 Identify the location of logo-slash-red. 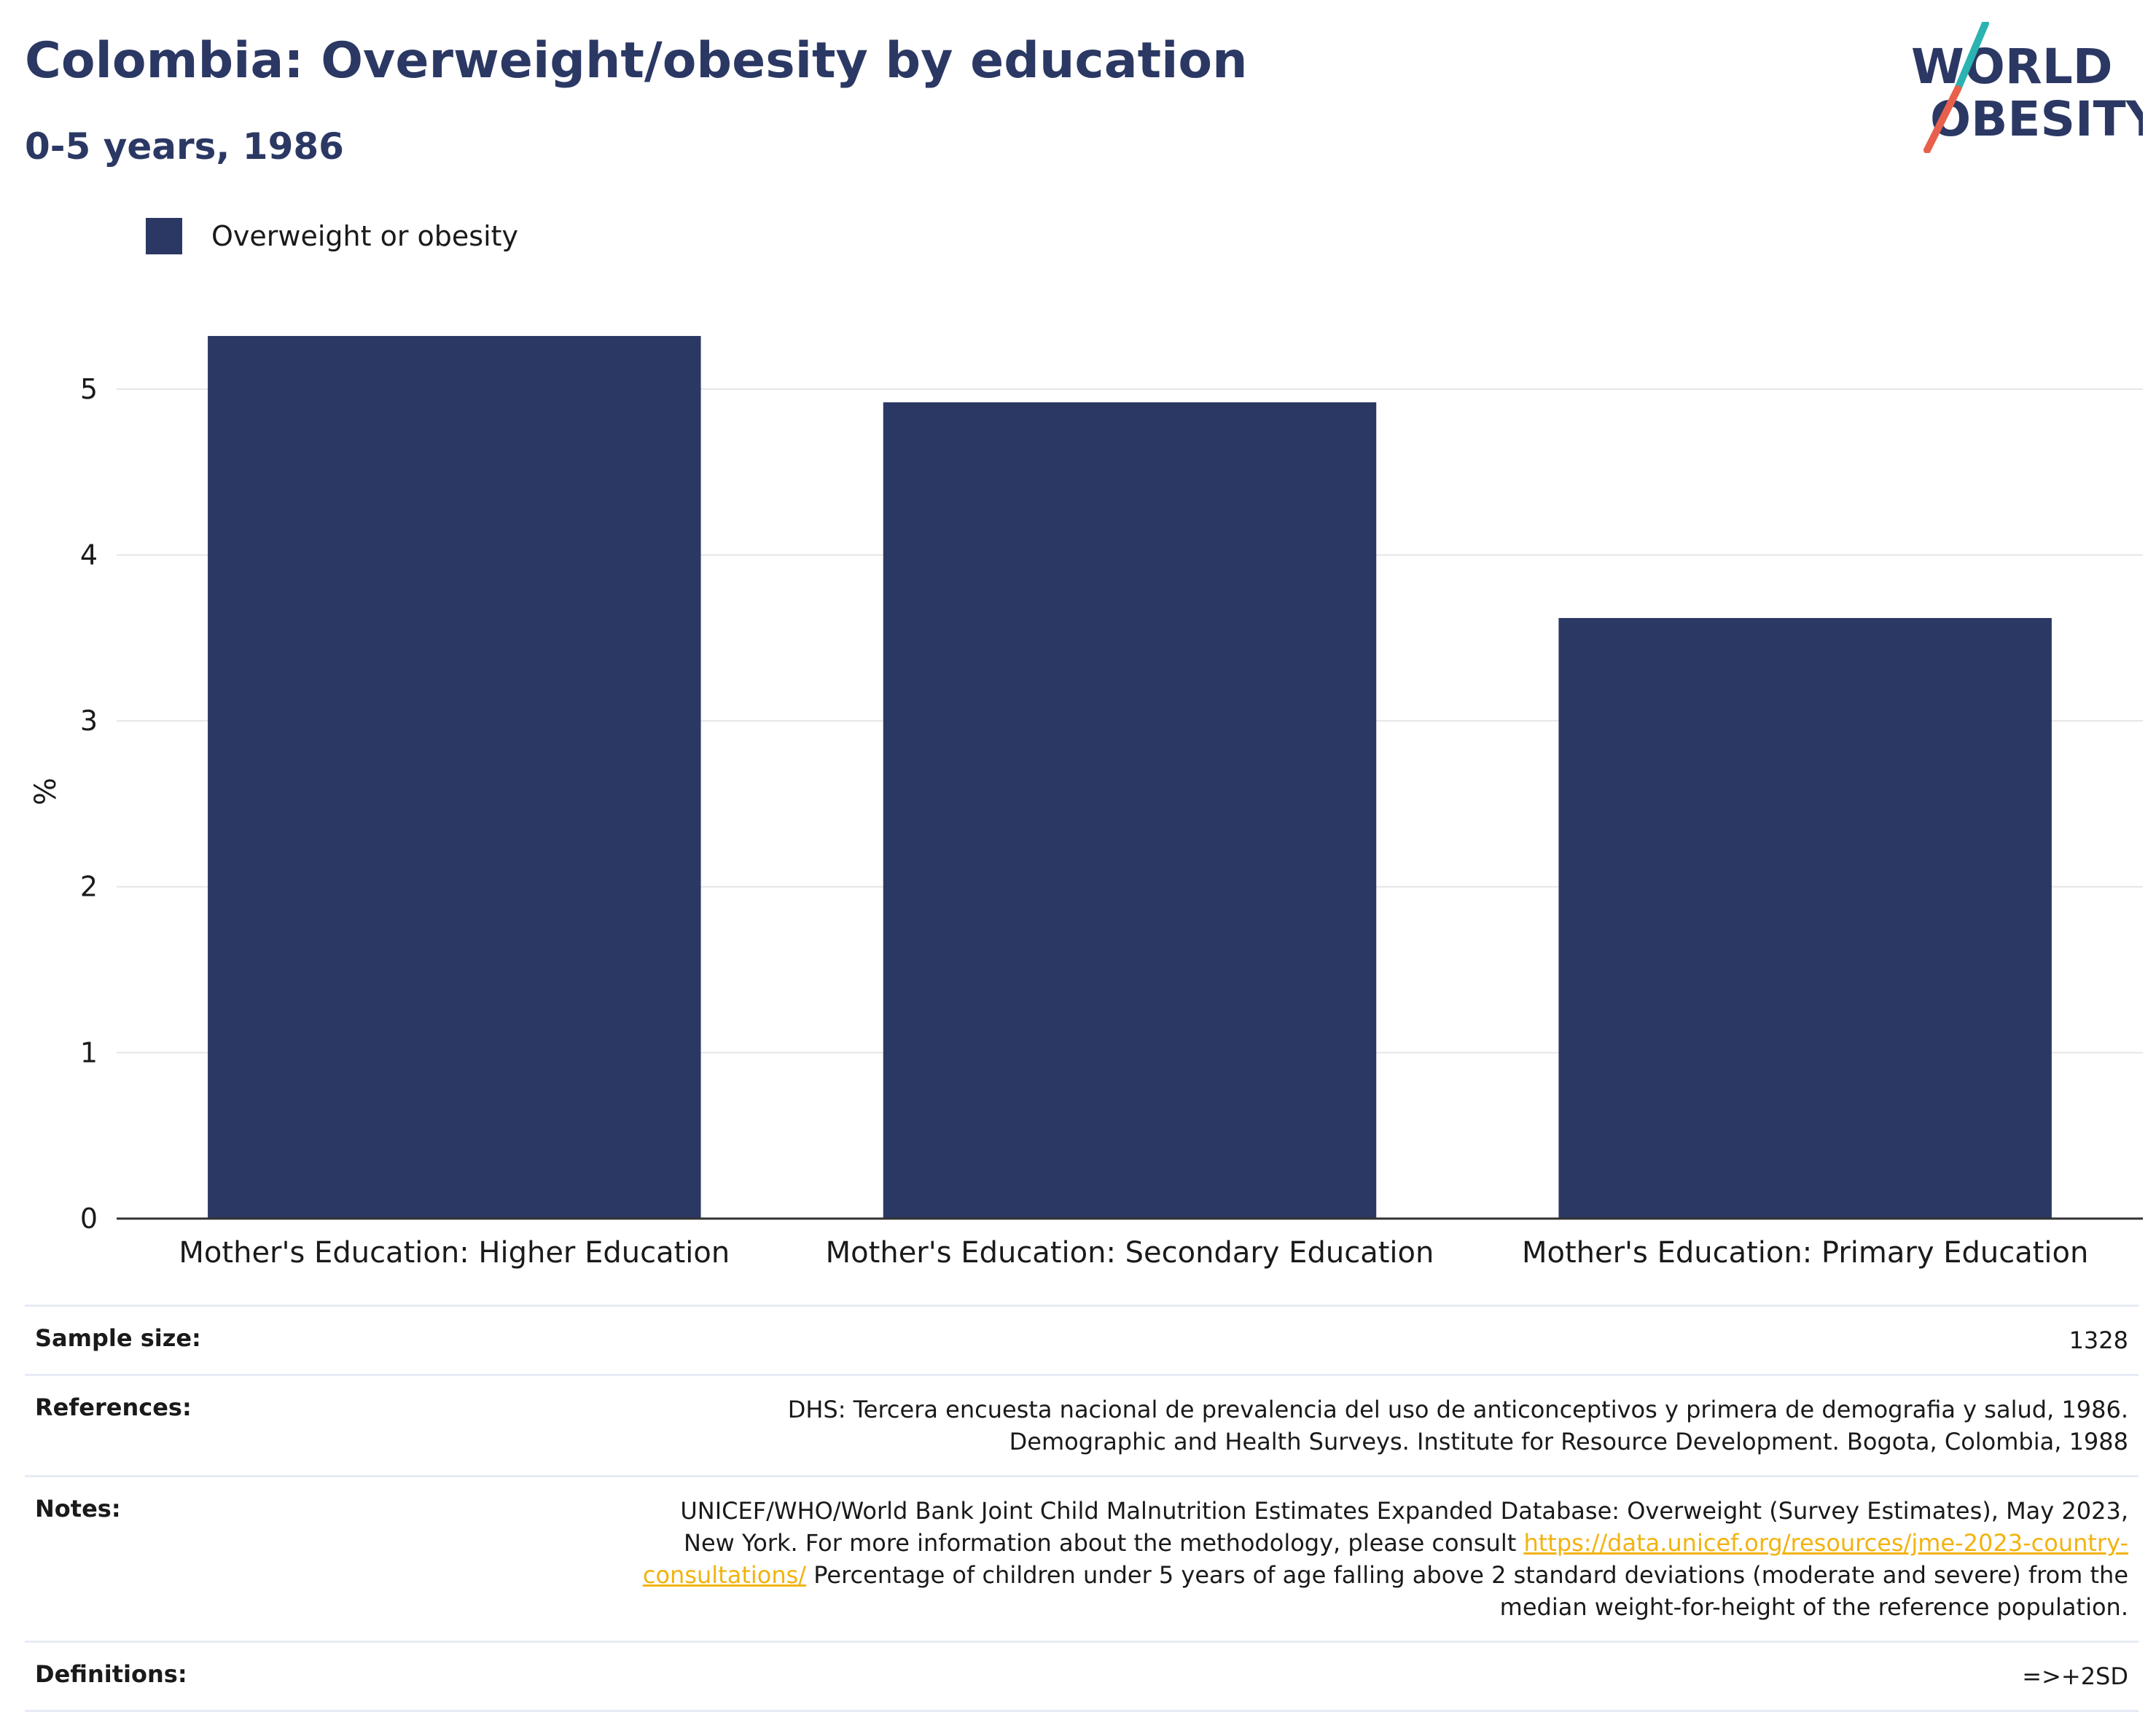
(1942, 119).